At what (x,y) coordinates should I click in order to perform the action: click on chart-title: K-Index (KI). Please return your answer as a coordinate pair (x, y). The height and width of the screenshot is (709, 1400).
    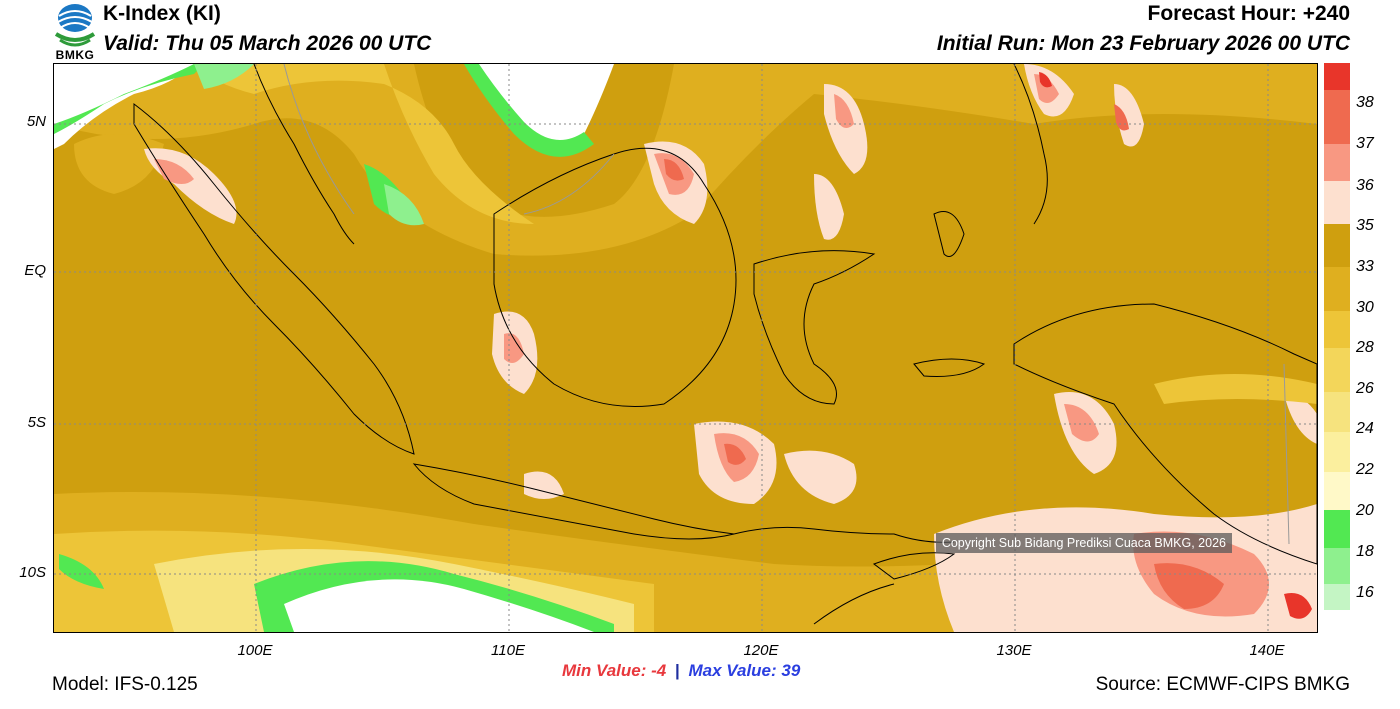
    Looking at the image, I should click on (162, 13).